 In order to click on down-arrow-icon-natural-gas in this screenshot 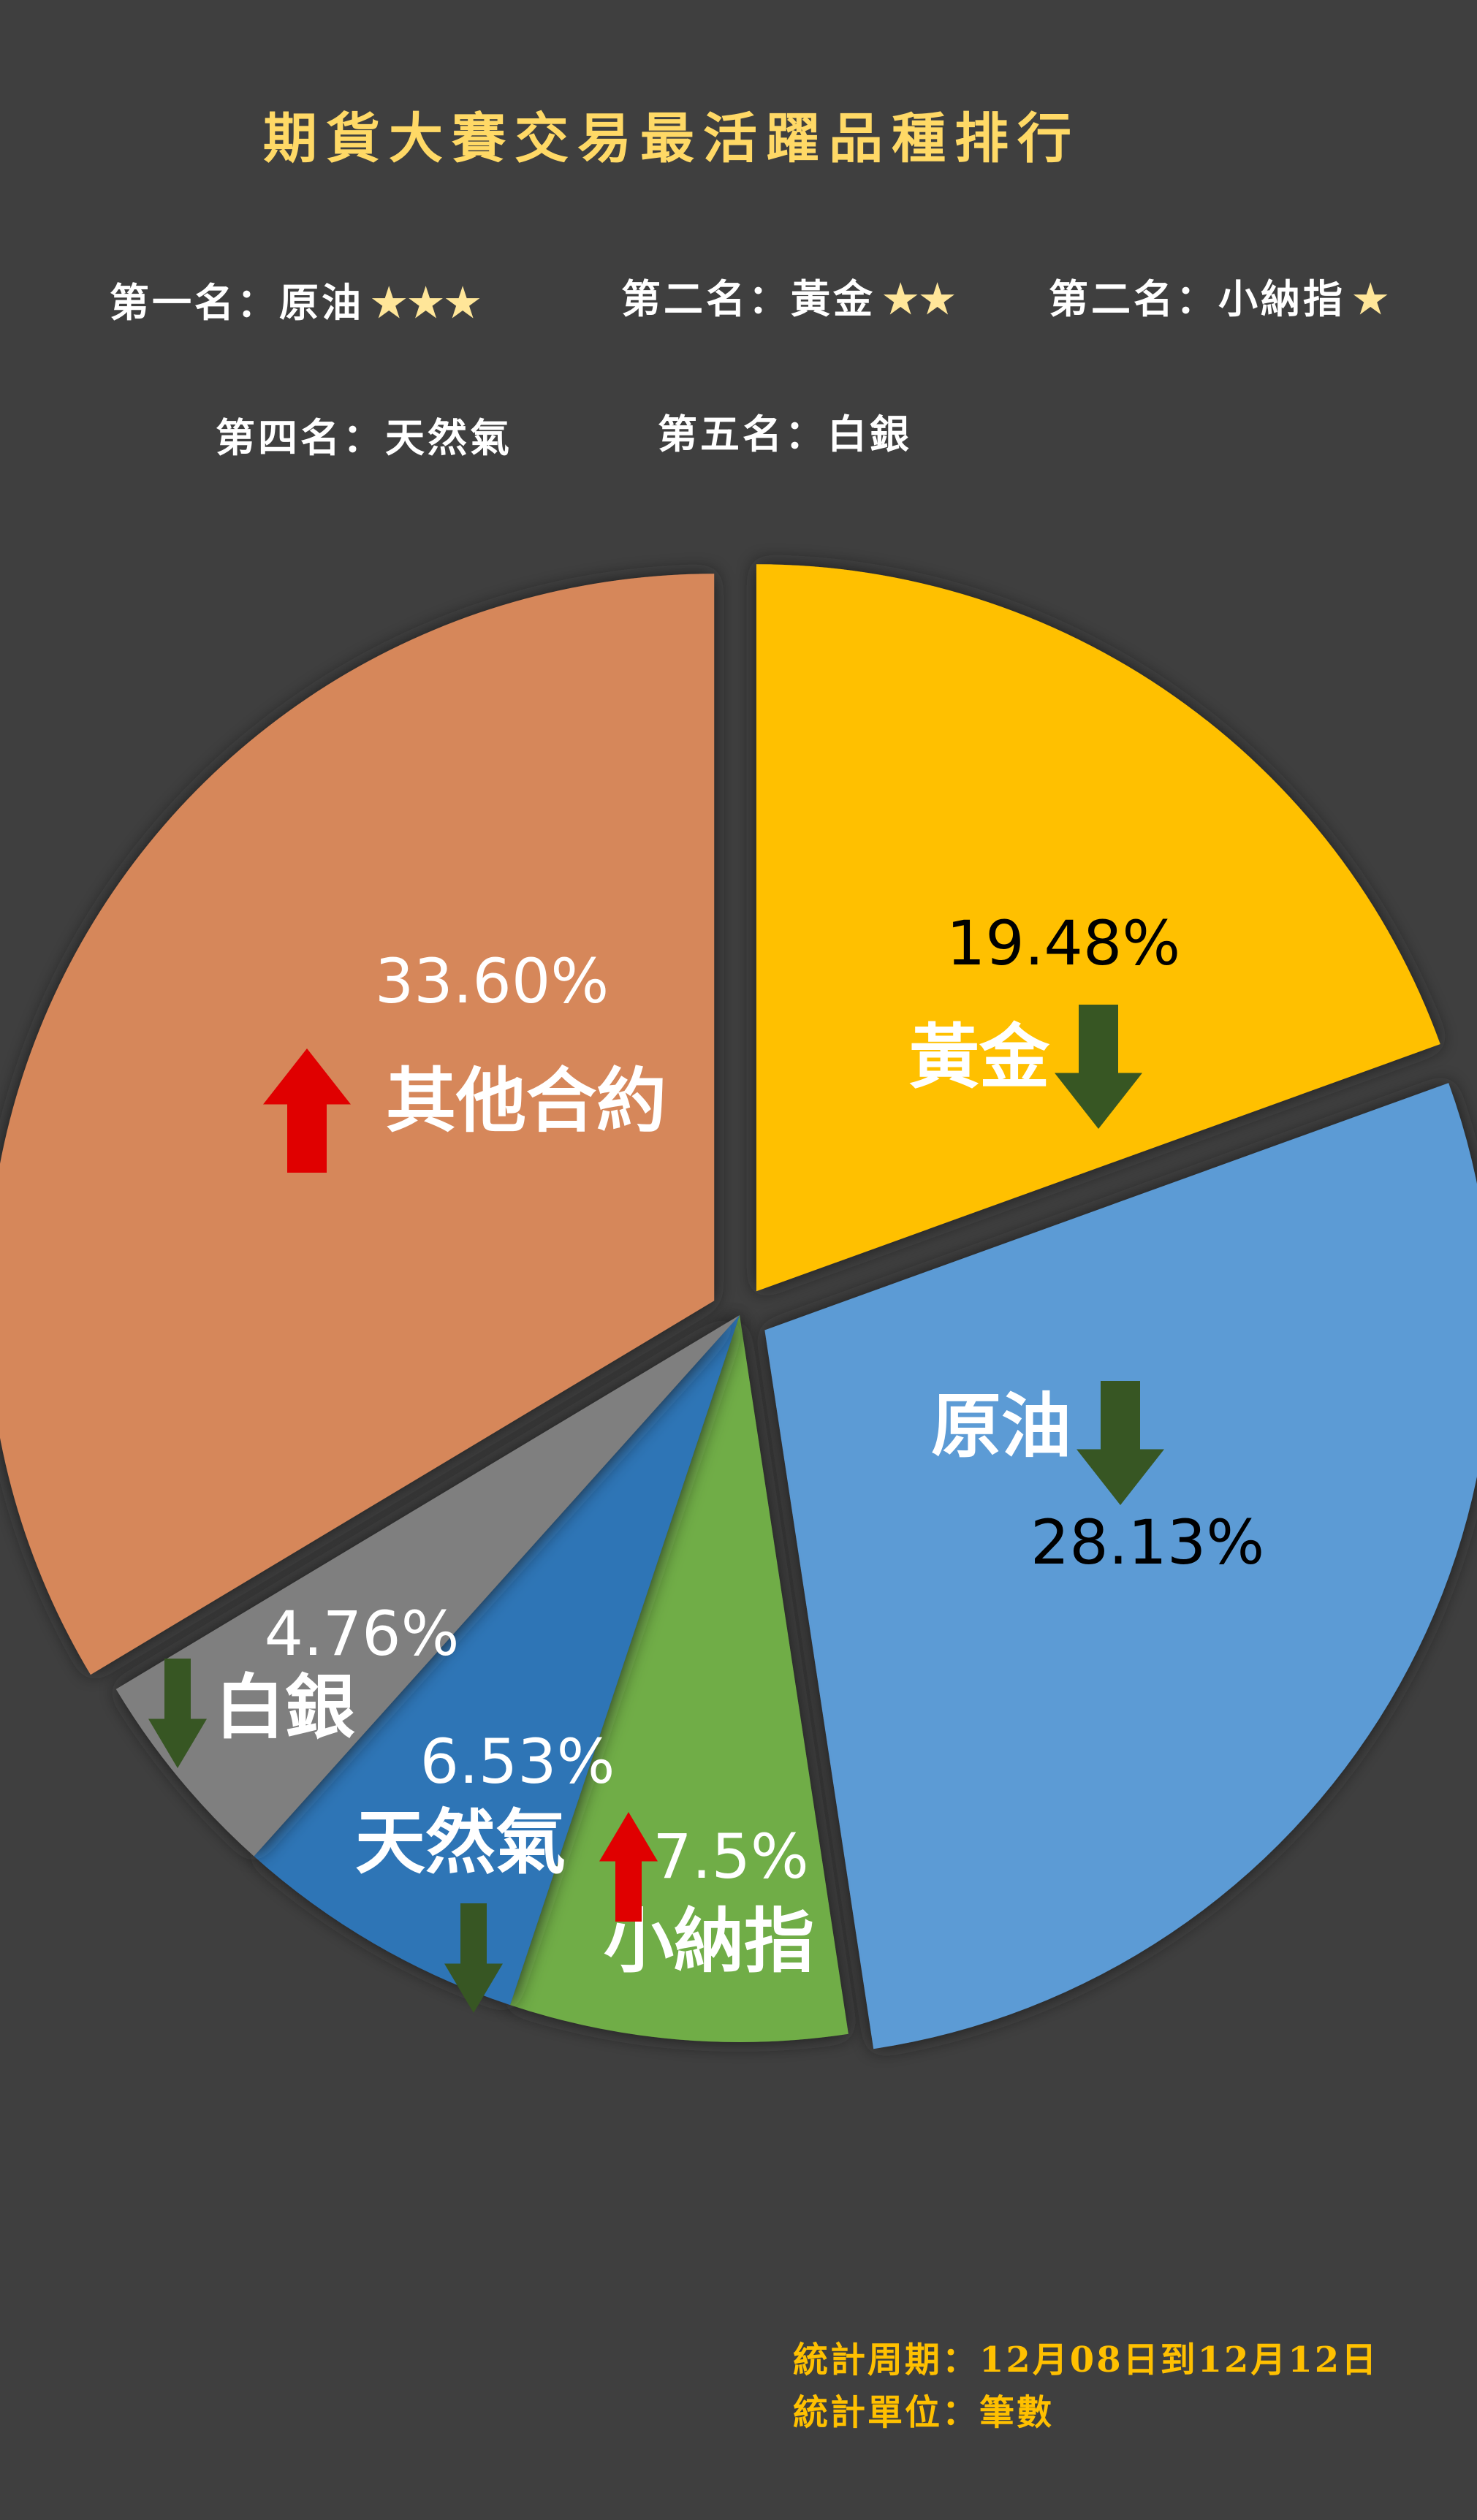, I will do `click(473, 1958)`.